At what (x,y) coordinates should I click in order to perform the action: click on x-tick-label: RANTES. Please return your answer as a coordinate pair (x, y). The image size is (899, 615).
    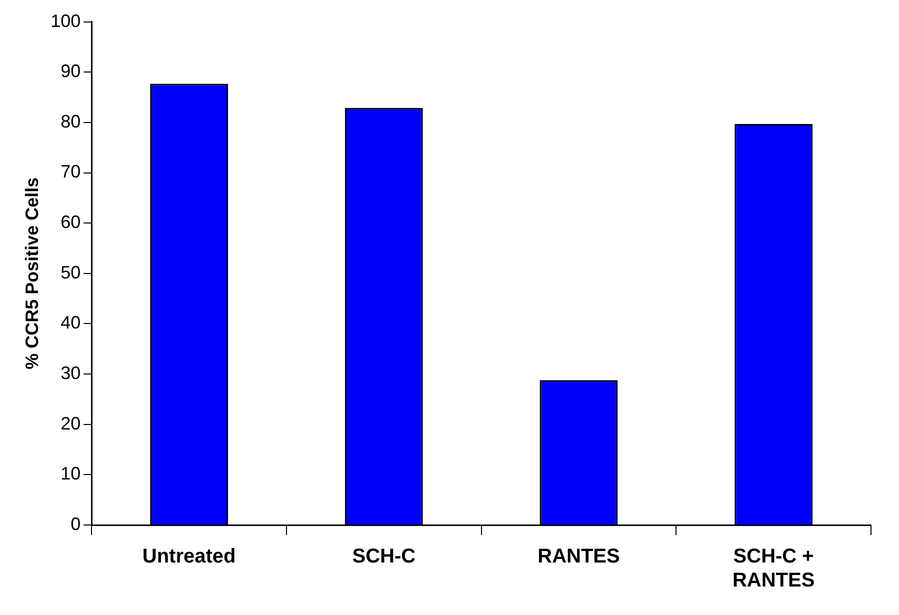
    Looking at the image, I should click on (579, 557).